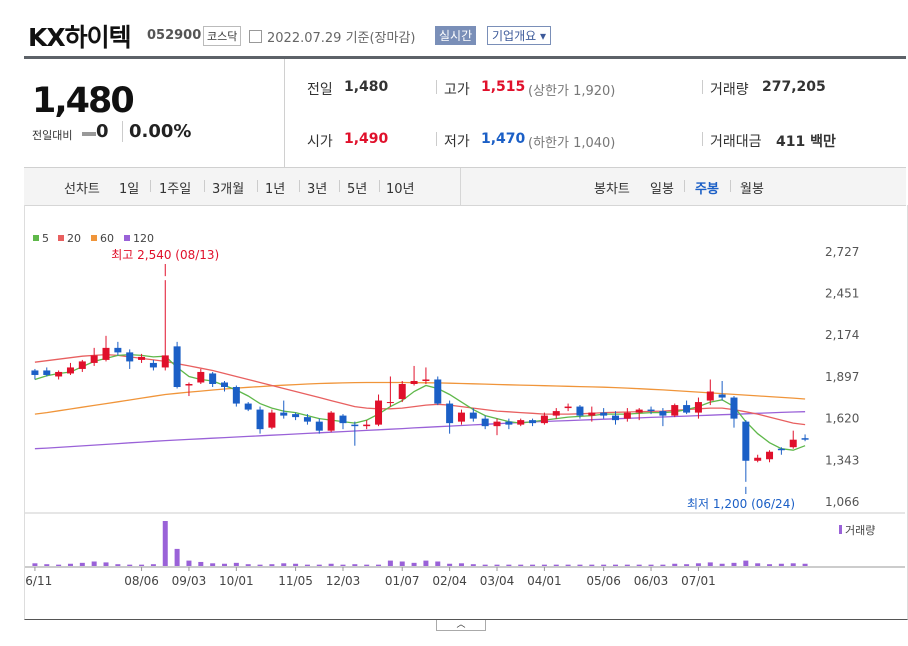 Image resolution: width=908 pixels, height=646 pixels. I want to click on x-tick-label: 03/04, so click(497, 581).